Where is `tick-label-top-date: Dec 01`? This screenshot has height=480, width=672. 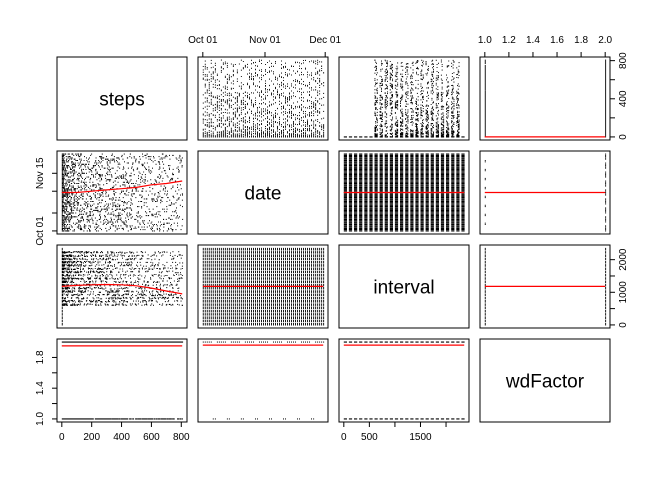
tick-label-top-date: Dec 01 is located at coordinates (325, 40).